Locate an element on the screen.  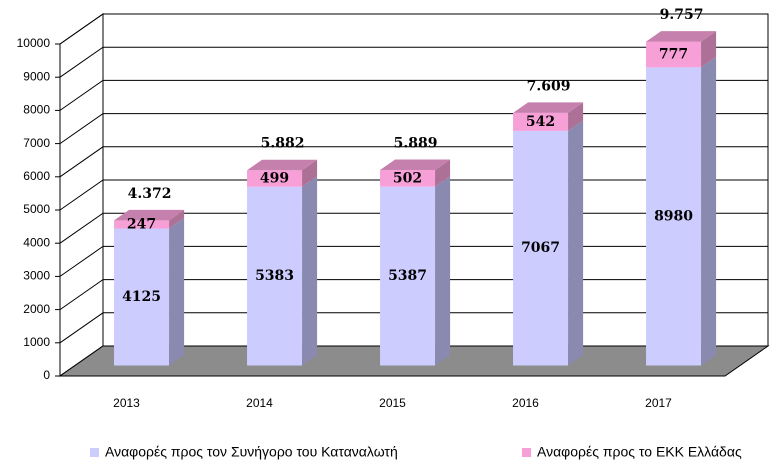
value-label: 7067 is located at coordinates (540, 248).